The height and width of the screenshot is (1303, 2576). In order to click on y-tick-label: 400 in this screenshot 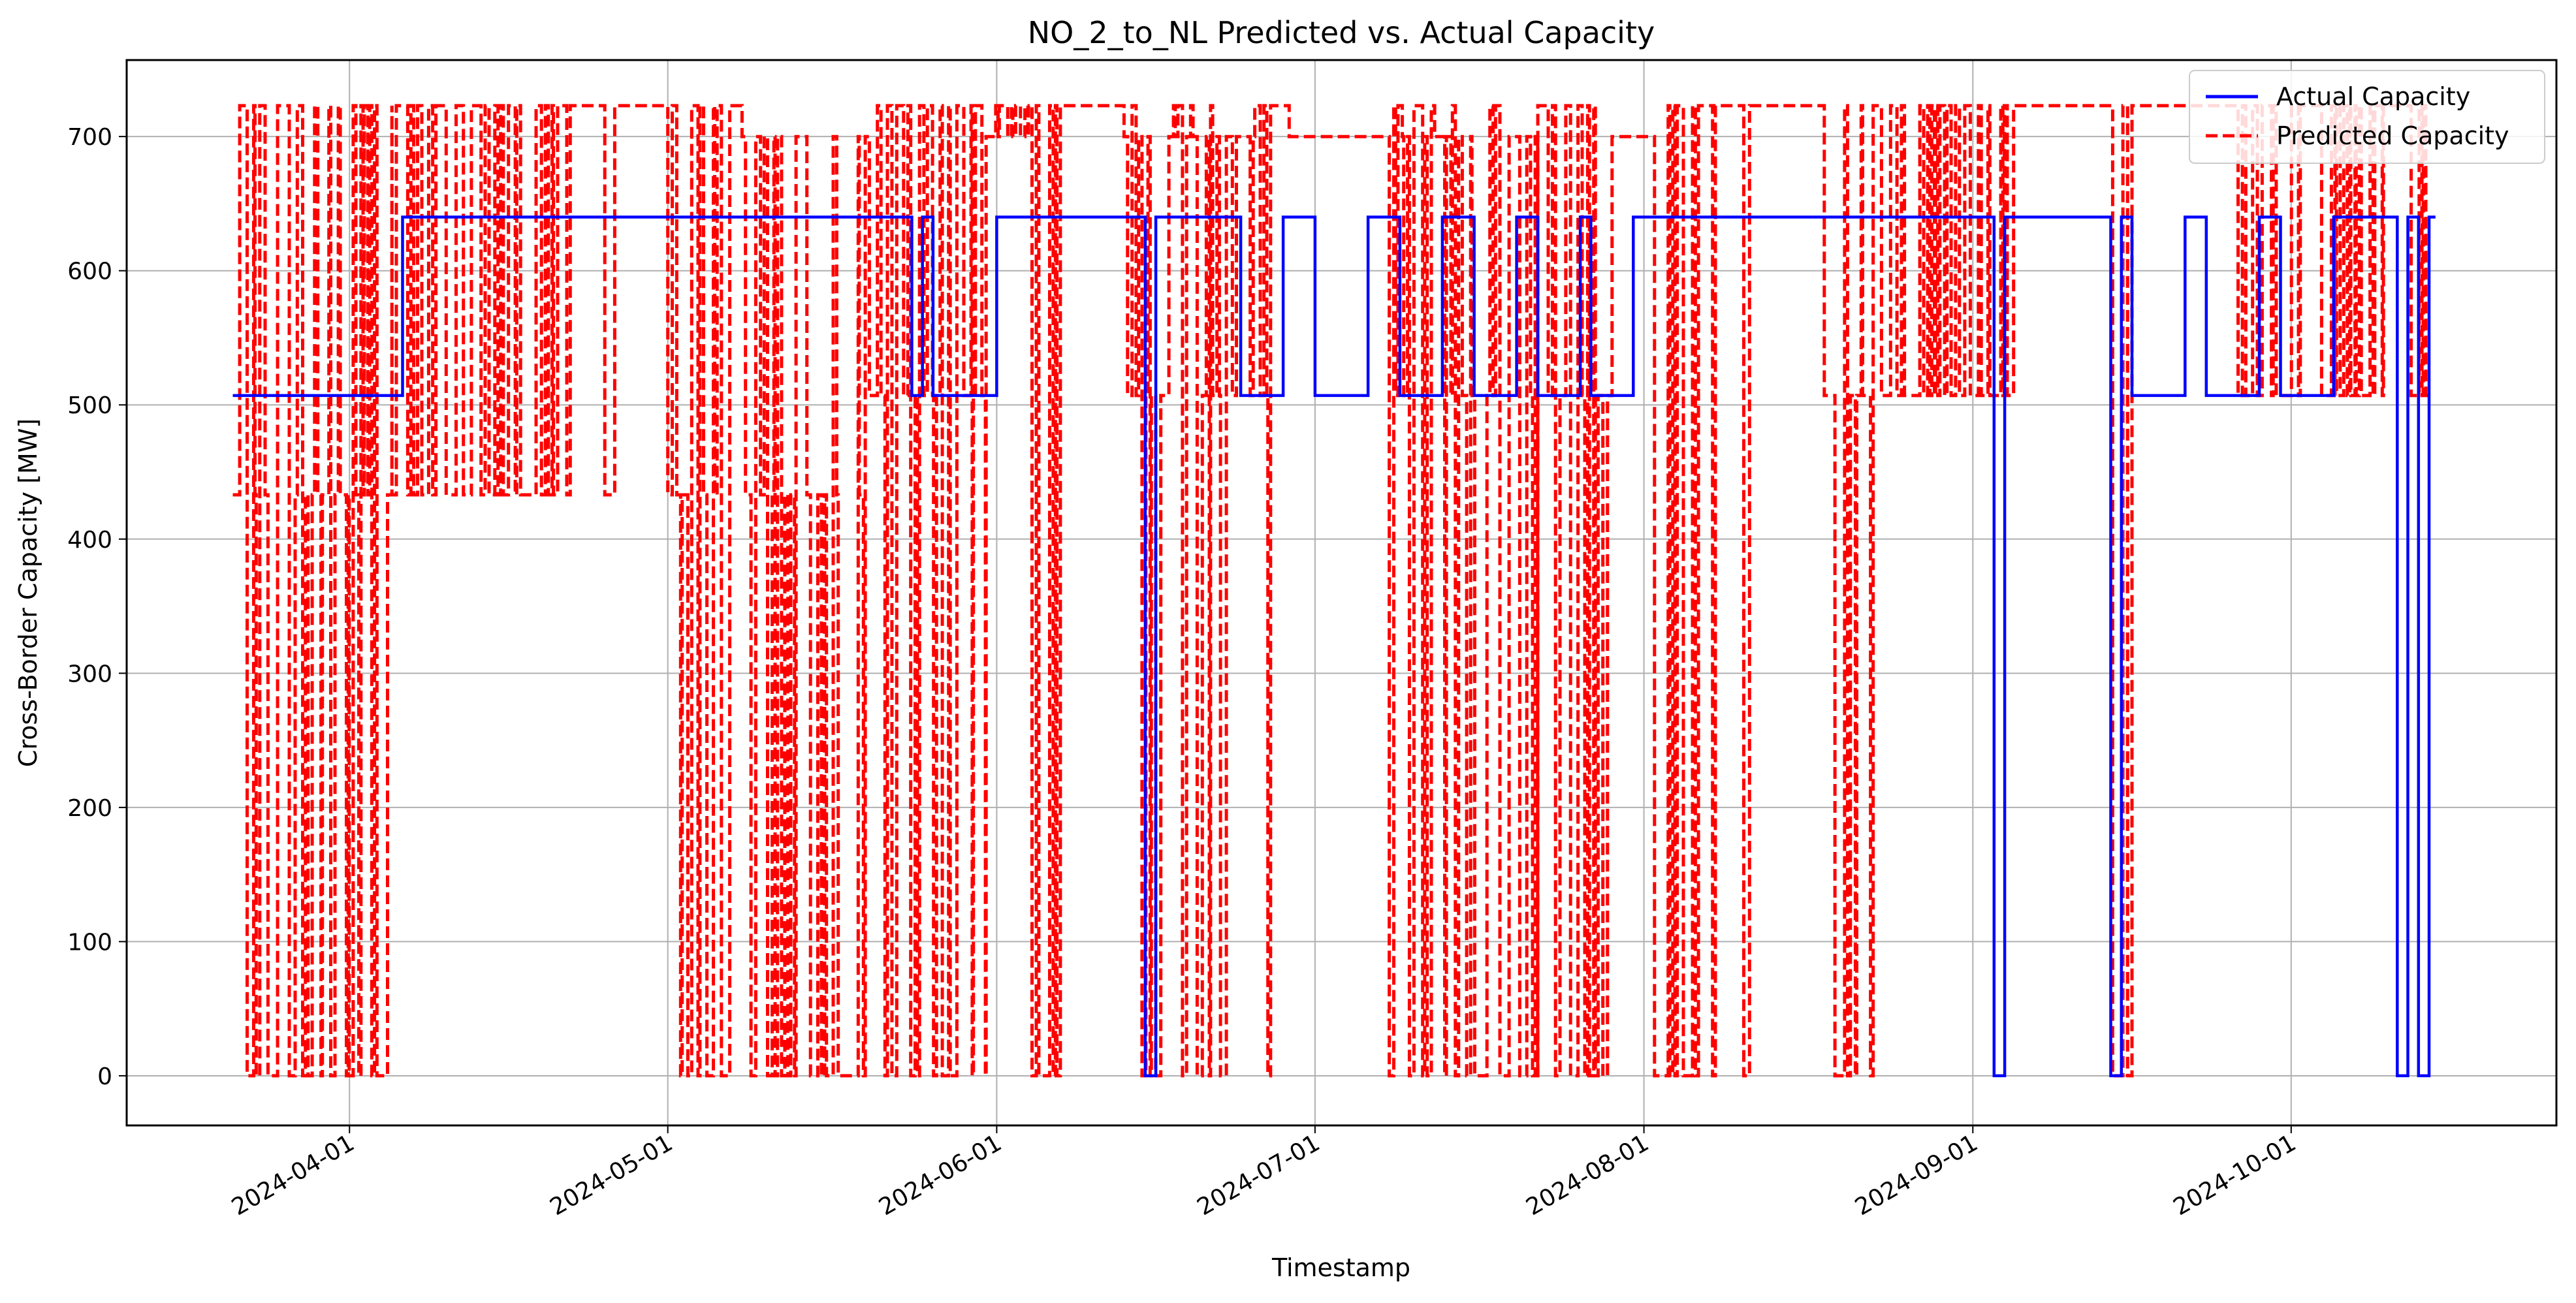, I will do `click(89, 540)`.